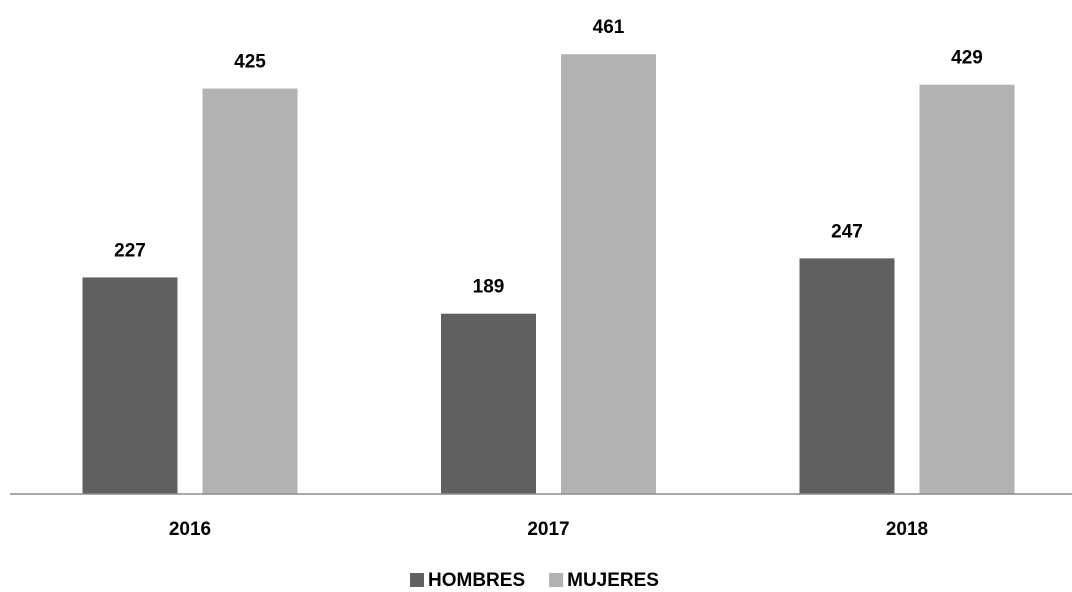  I want to click on data-label: 189, so click(489, 287).